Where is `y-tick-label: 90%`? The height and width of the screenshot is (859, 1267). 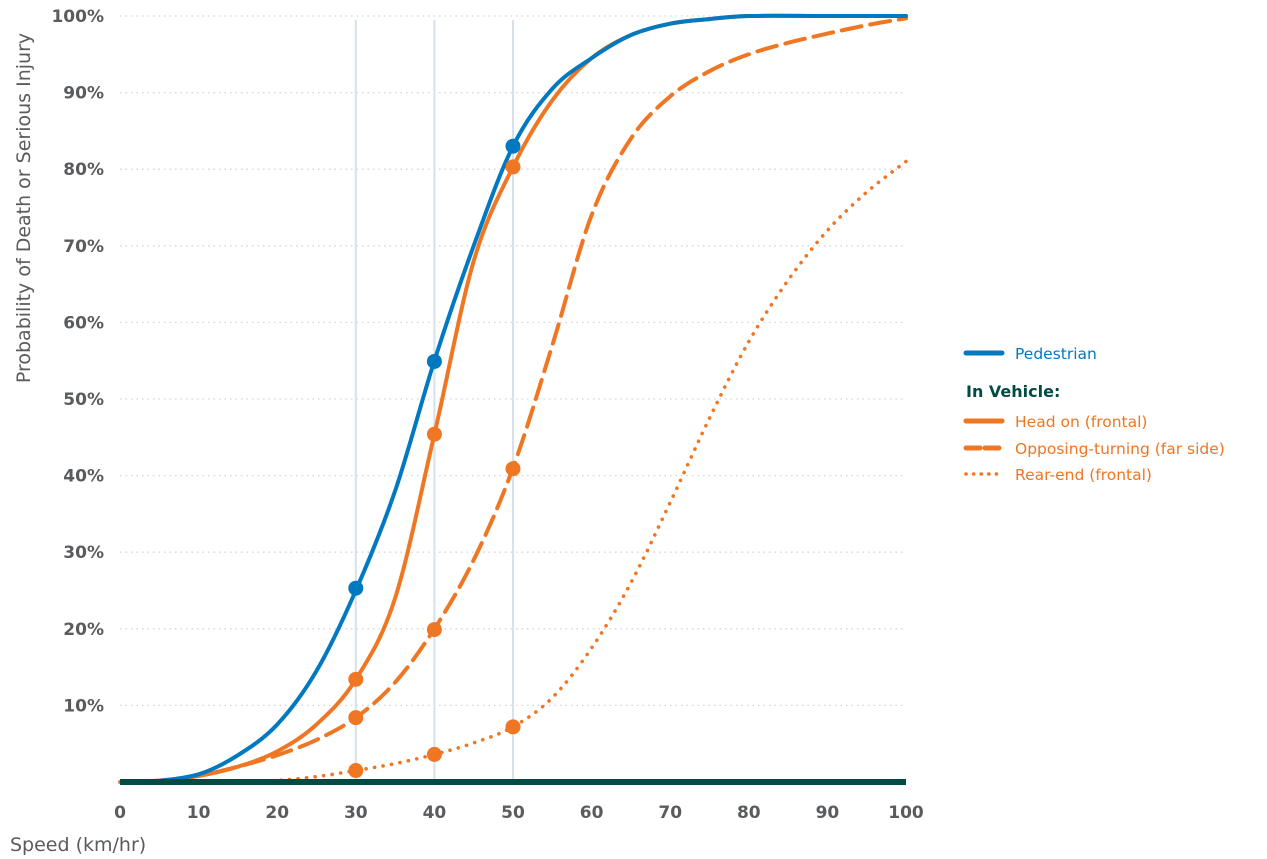 y-tick-label: 90% is located at coordinates (83, 94).